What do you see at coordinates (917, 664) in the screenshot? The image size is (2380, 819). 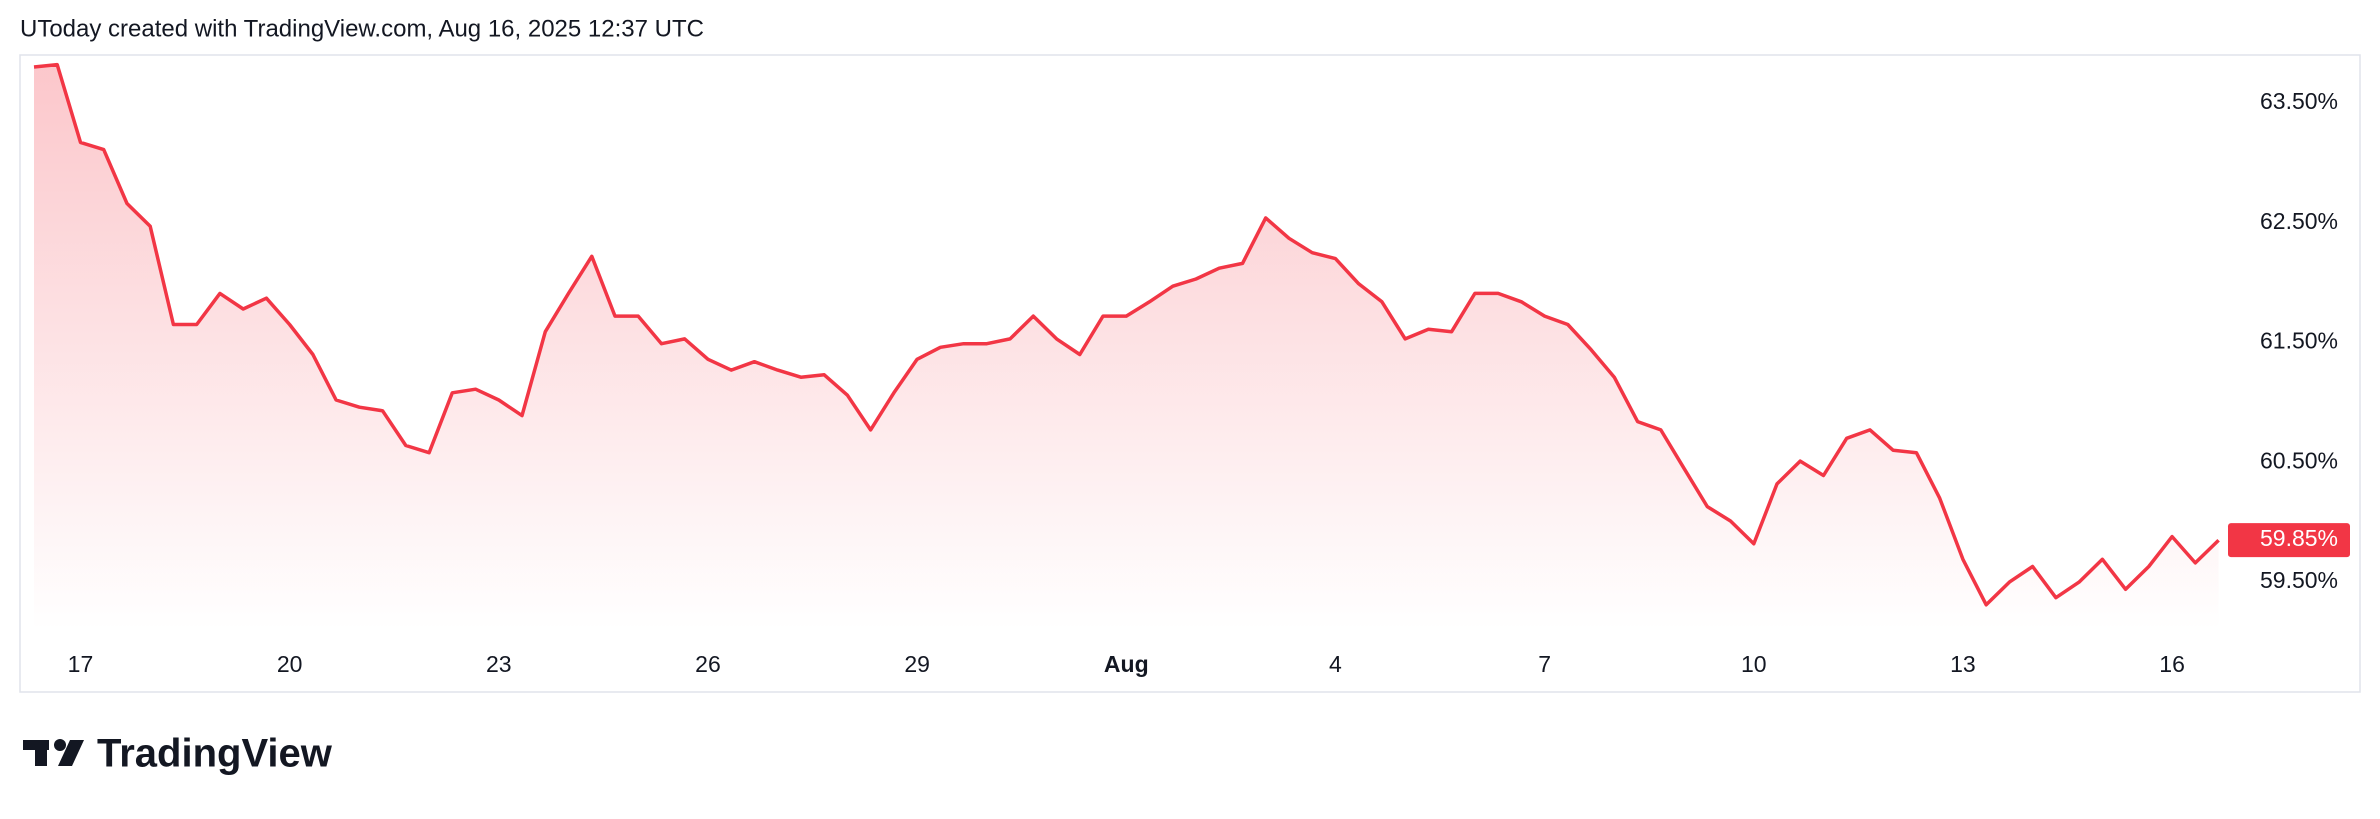 I see `x-tick-label: 29` at bounding box center [917, 664].